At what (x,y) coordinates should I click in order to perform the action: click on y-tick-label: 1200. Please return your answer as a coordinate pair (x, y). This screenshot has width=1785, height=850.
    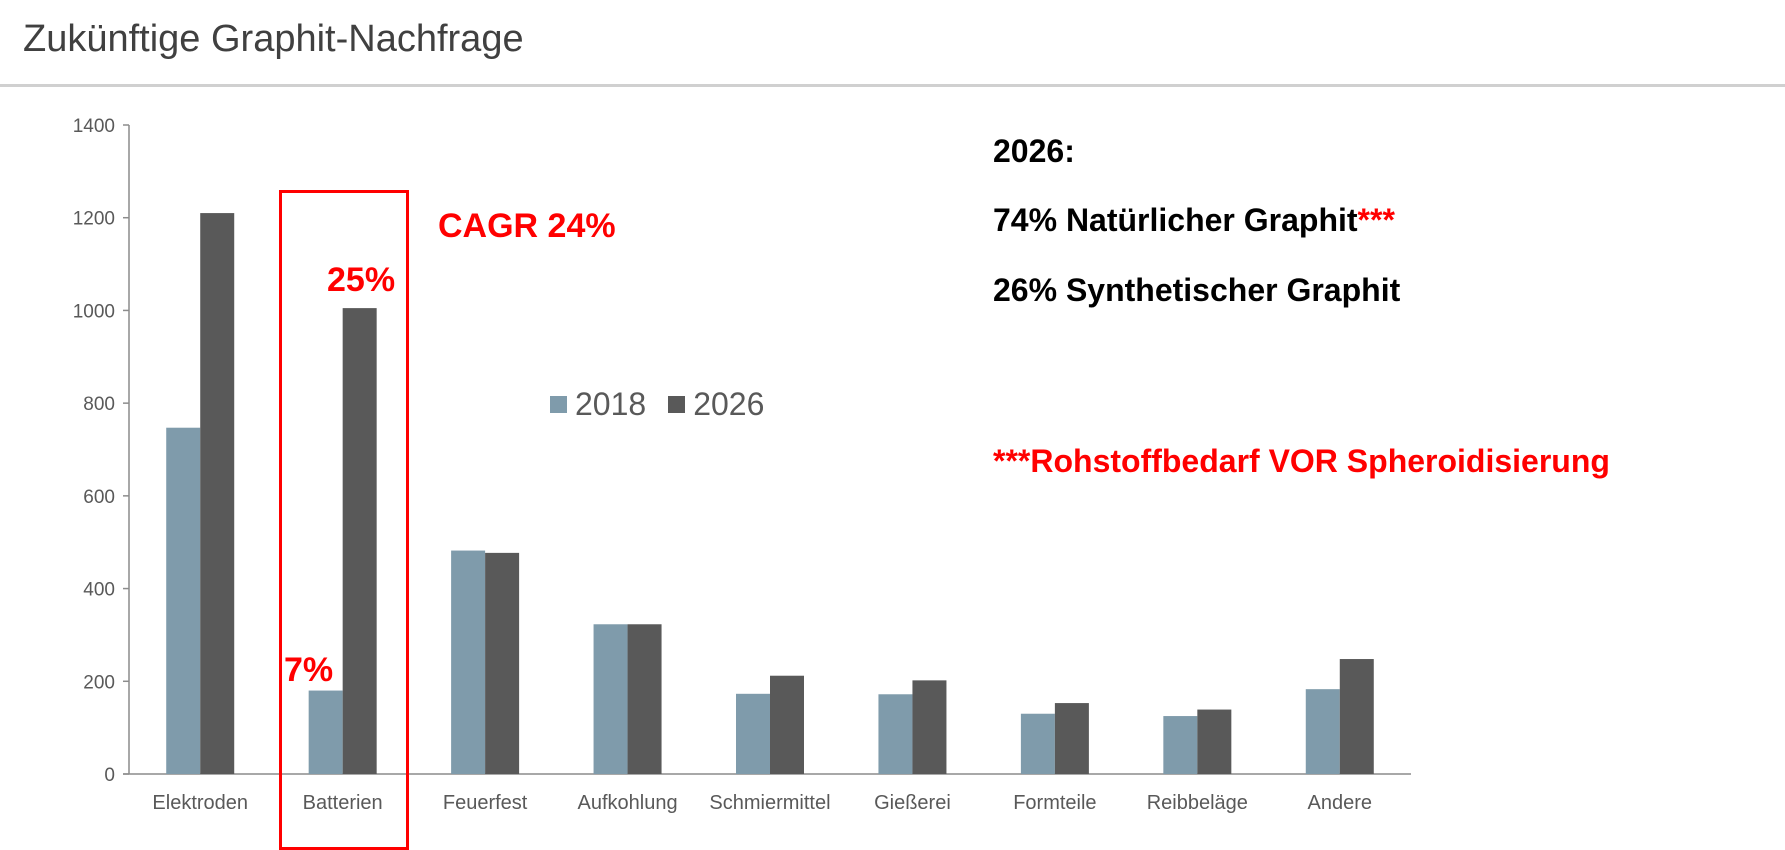
    Looking at the image, I should click on (94, 219).